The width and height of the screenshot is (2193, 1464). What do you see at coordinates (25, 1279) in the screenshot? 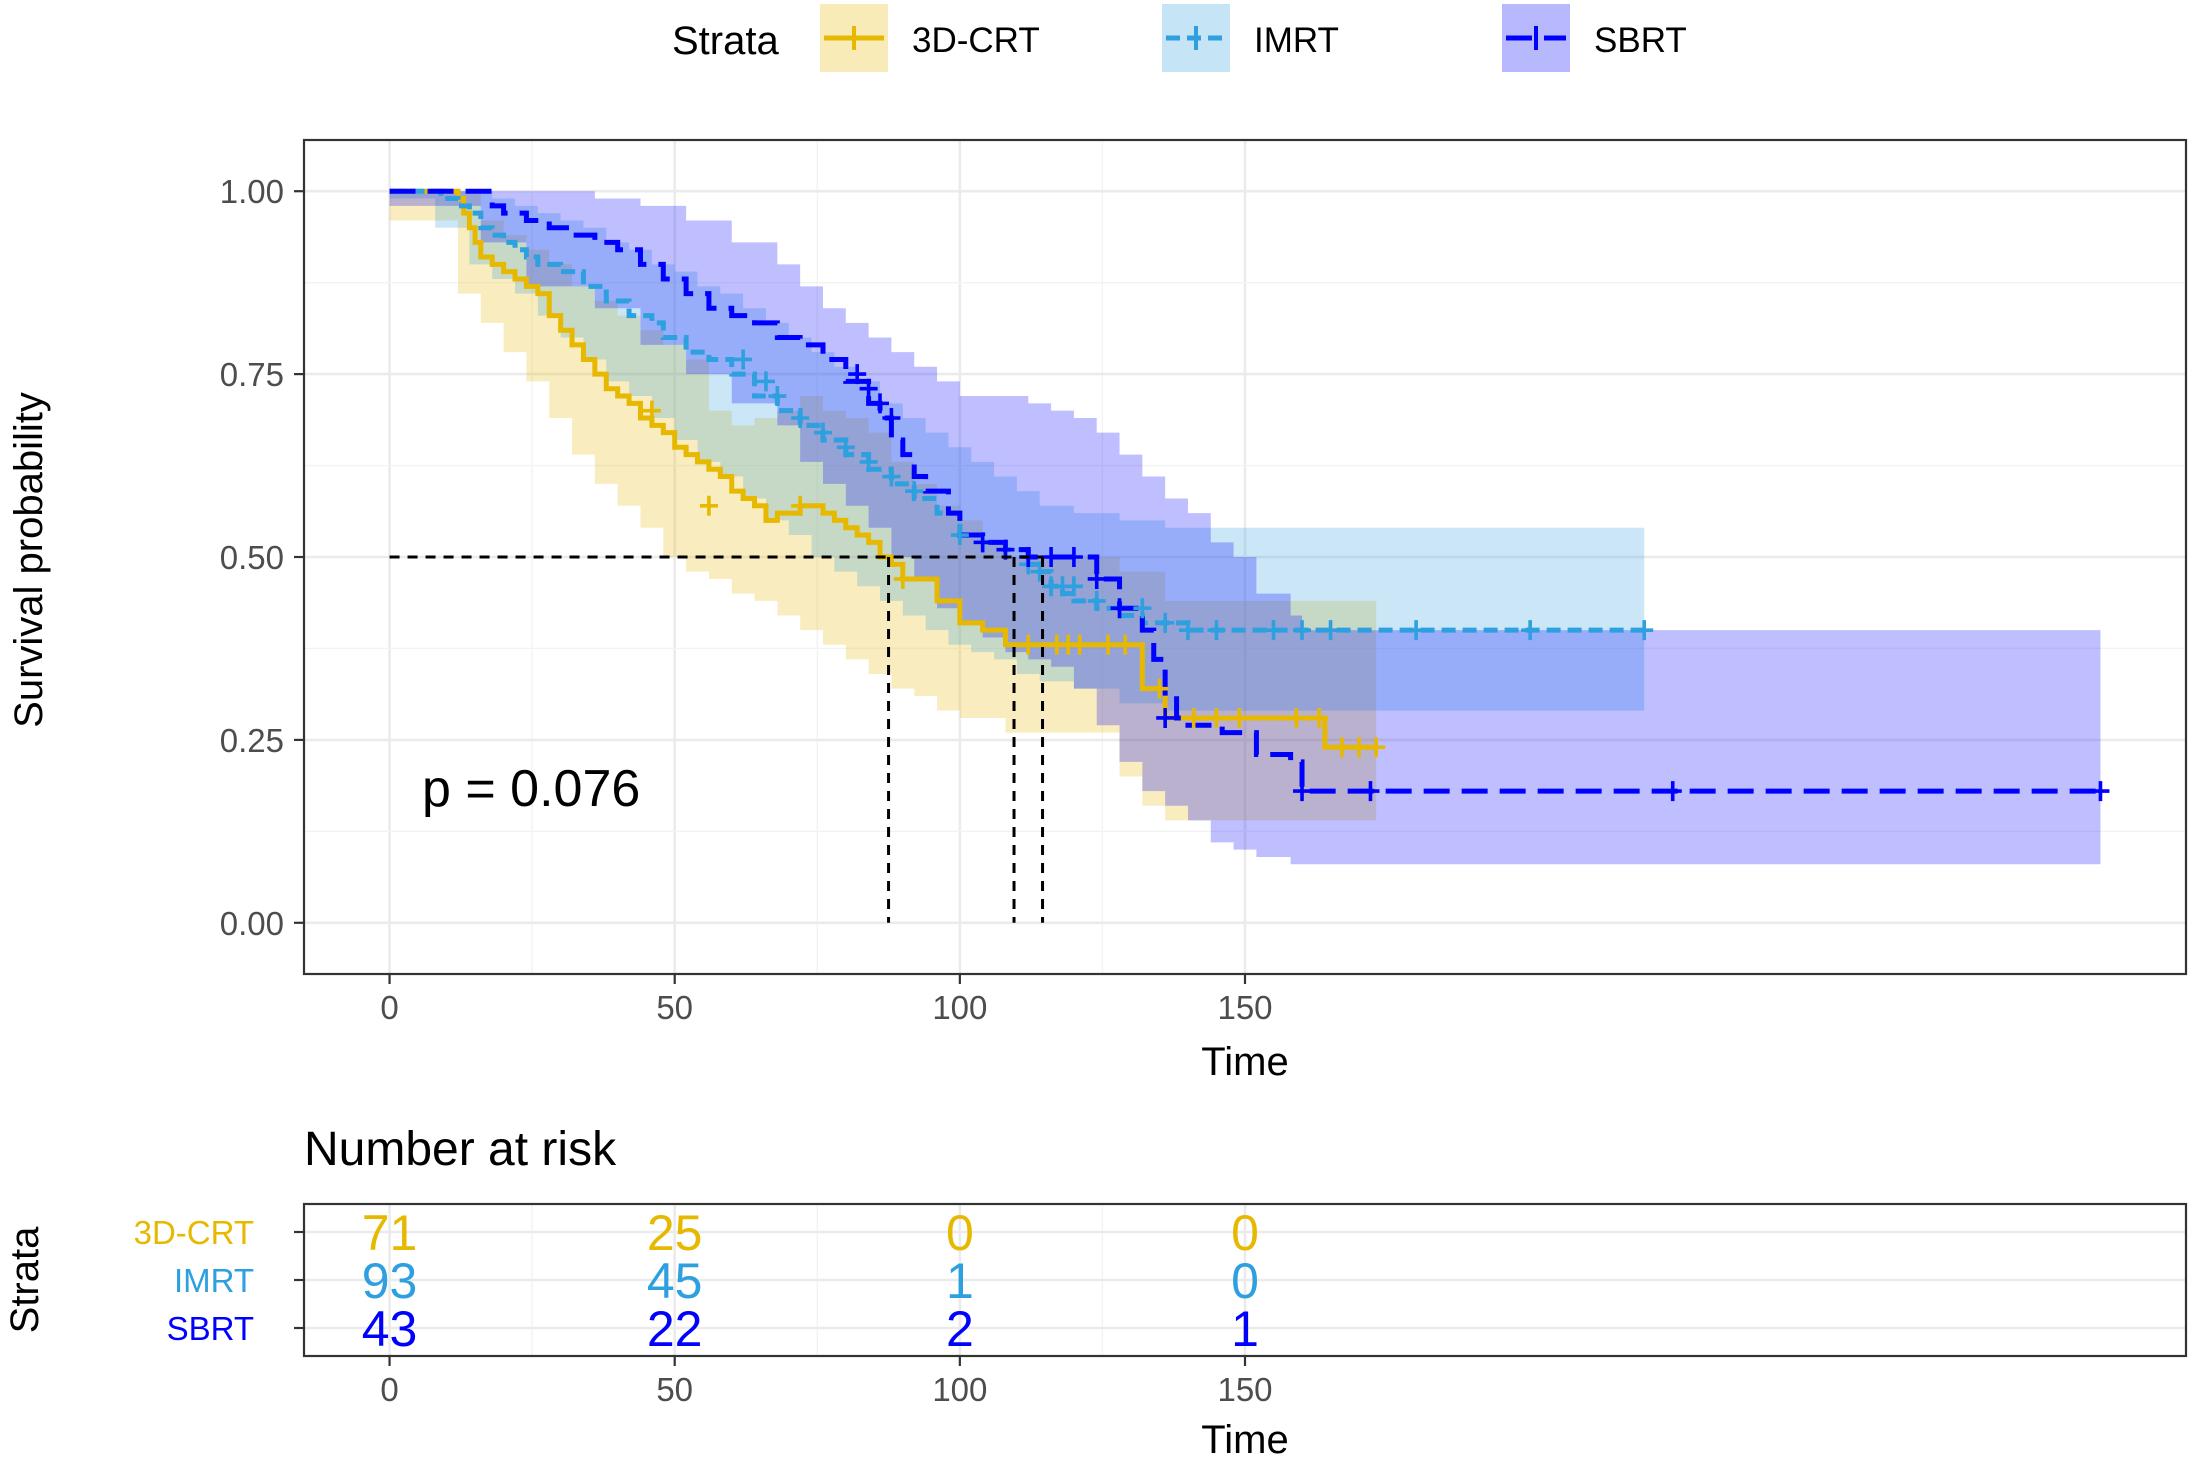
I see `risk-table-y-title: Strata` at bounding box center [25, 1279].